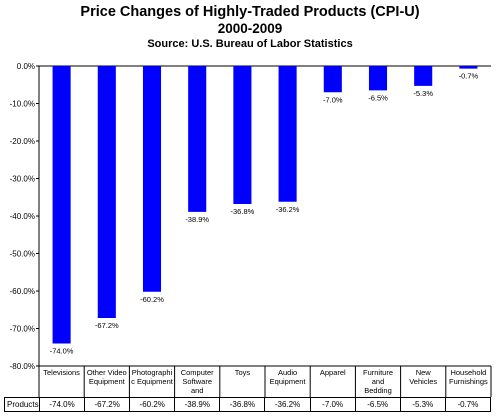 This screenshot has width=500, height=418. Describe the element at coordinates (243, 404) in the screenshot. I see `data-table-cell: -36.8%` at that location.